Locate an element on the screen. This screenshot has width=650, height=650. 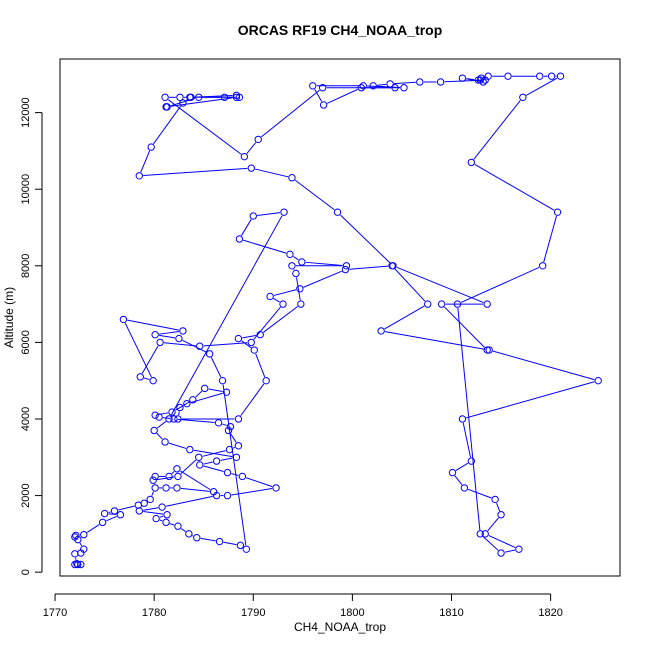
x-tick-label: 1820 is located at coordinates (550, 613).